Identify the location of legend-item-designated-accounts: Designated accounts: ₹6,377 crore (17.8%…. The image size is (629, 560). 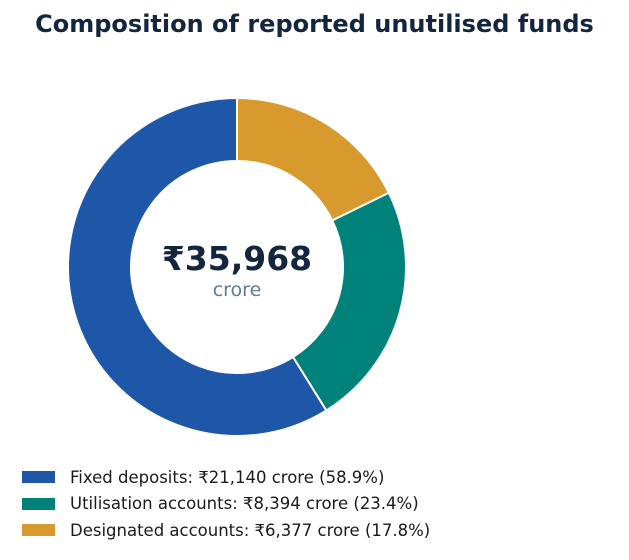
(322, 530).